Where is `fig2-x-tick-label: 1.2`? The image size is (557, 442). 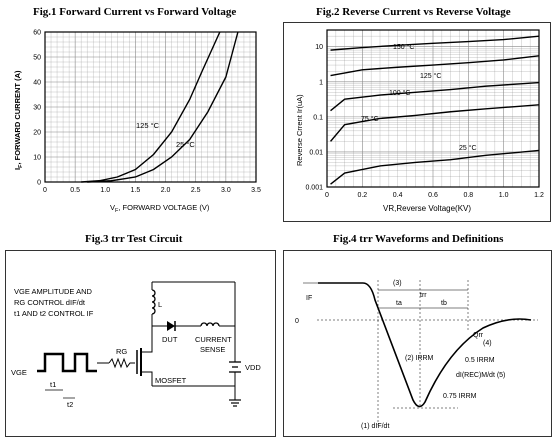 fig2-x-tick-label: 1.2 is located at coordinates (539, 195).